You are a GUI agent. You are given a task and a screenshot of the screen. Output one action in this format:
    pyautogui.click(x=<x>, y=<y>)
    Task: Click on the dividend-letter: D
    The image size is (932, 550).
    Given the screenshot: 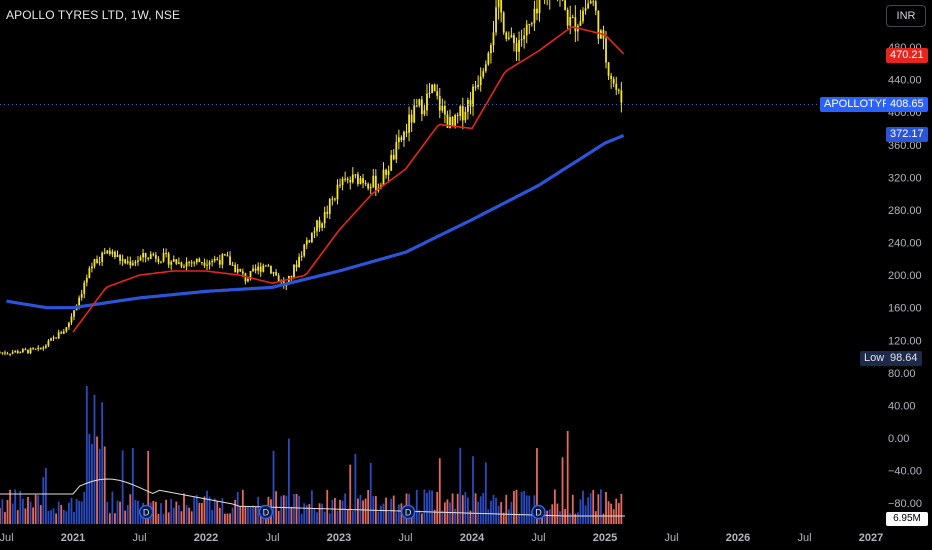 What is the action you would take?
    pyautogui.click(x=408, y=513)
    